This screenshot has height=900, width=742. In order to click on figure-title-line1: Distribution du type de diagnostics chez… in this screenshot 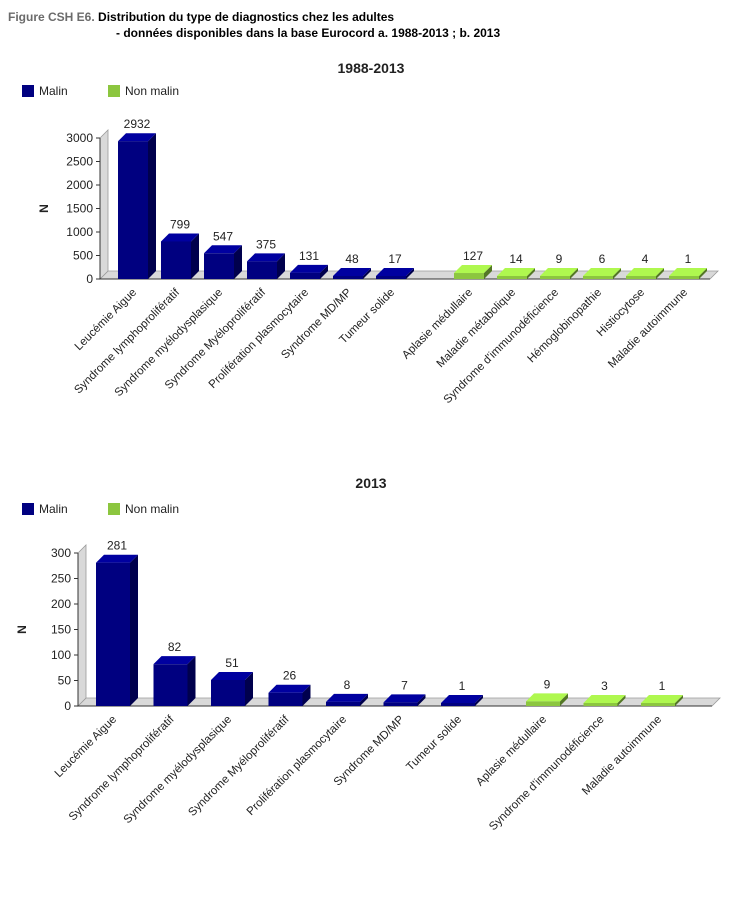, I will do `click(246, 17)`.